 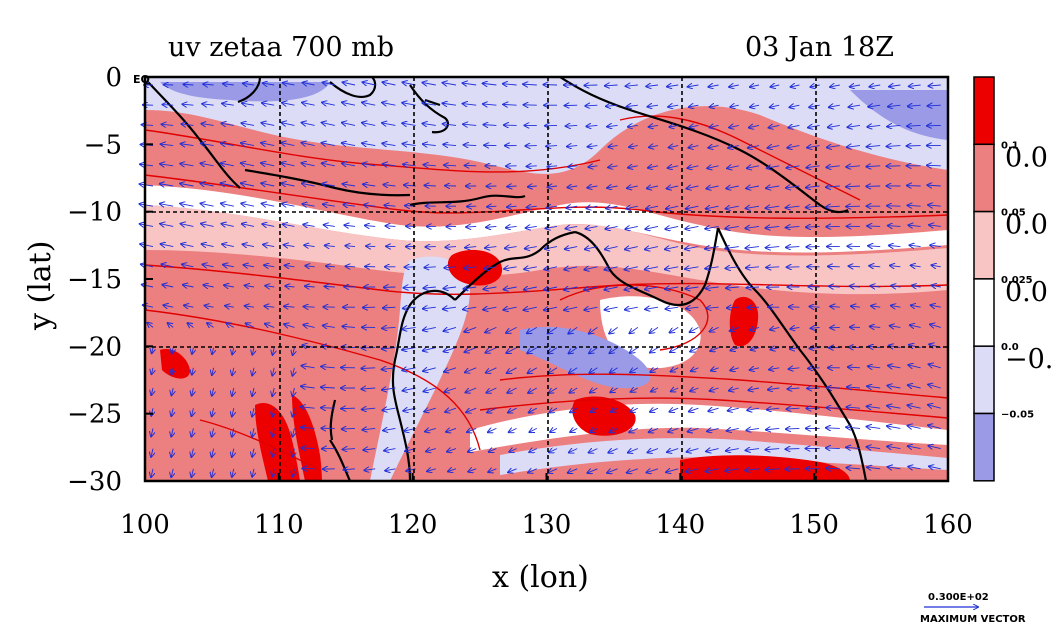 What do you see at coordinates (814, 525) in the screenshot?
I see `x-tick-label: 150` at bounding box center [814, 525].